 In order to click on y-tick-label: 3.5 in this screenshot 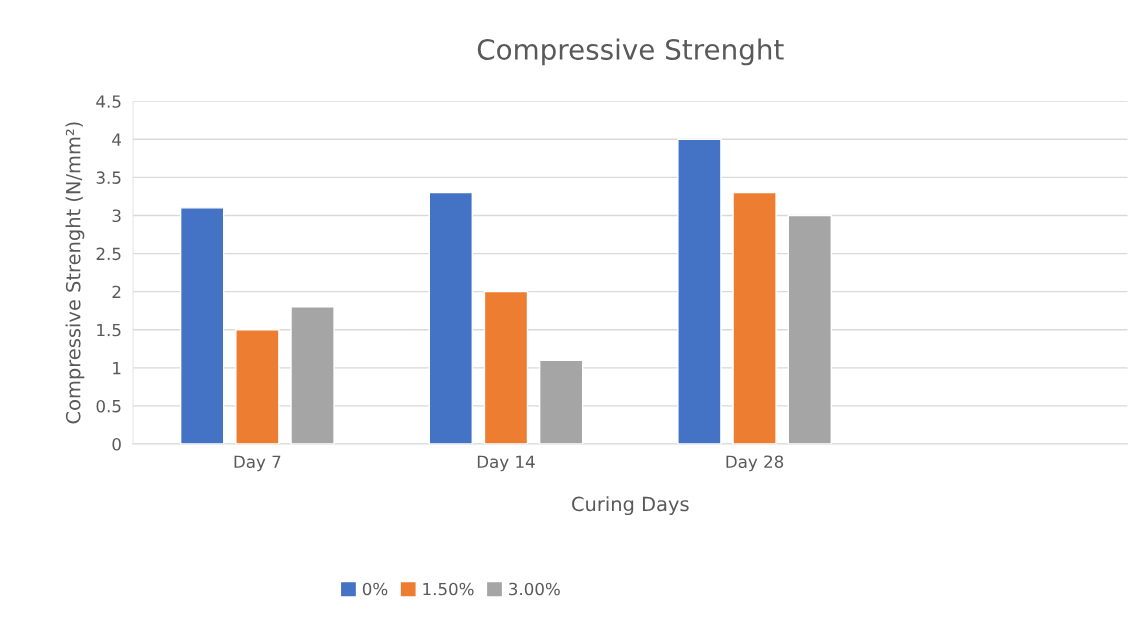, I will do `click(108, 177)`.